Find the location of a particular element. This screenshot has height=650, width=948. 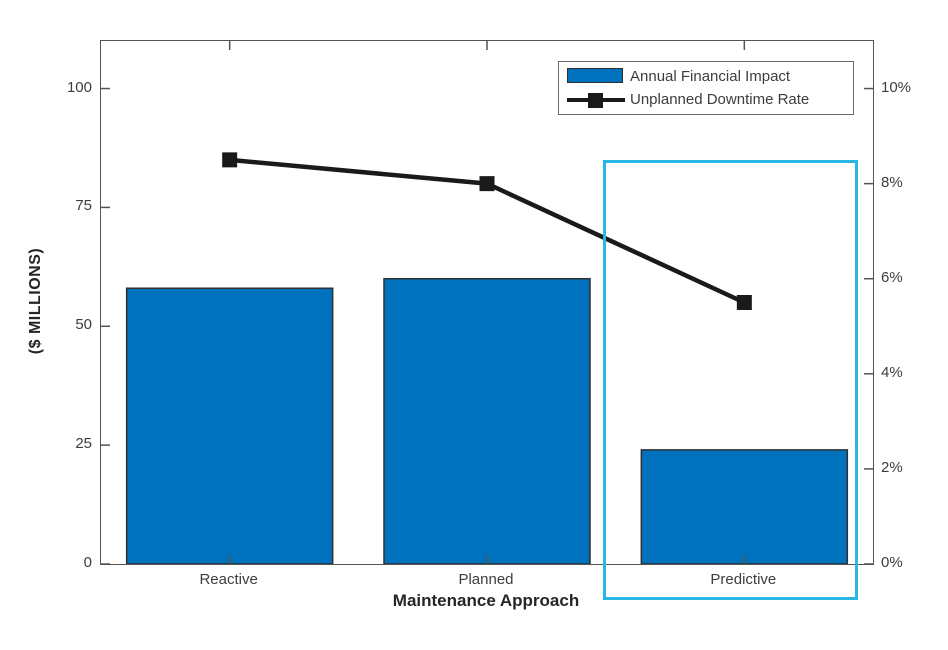

x-axis-category-label: Predictive is located at coordinates (743, 579).